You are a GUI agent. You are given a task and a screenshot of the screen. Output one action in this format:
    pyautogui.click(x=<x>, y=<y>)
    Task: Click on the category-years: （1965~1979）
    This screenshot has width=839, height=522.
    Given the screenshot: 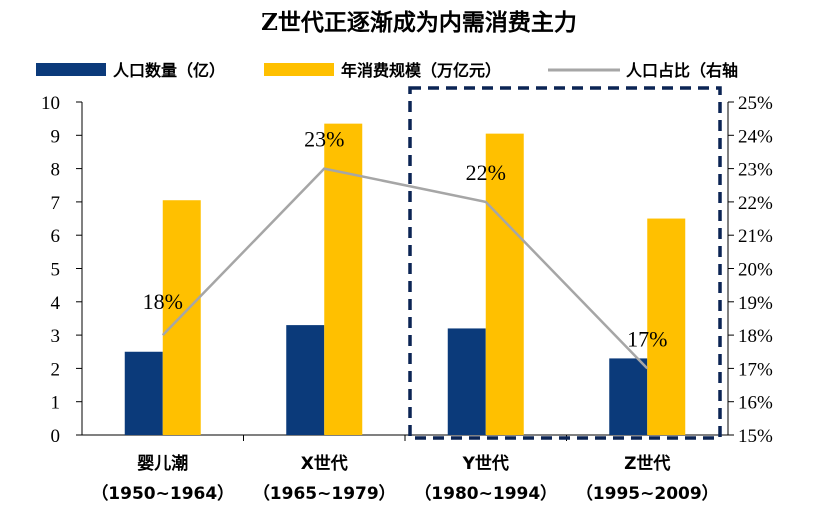 What is the action you would take?
    pyautogui.click(x=324, y=493)
    